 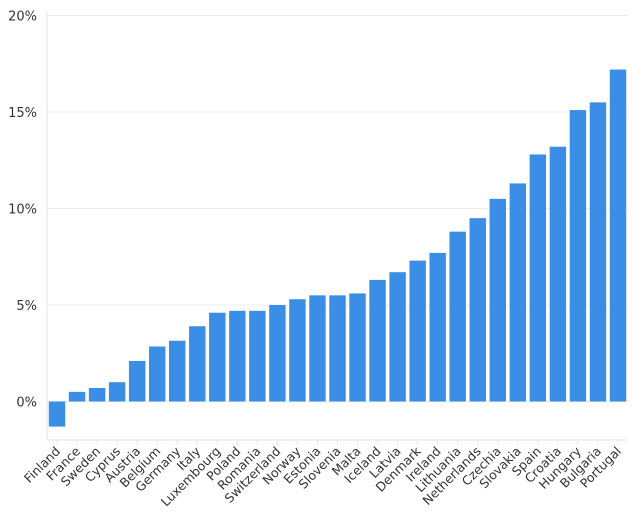 What do you see at coordinates (277, 353) in the screenshot?
I see `bar-switzerland` at bounding box center [277, 353].